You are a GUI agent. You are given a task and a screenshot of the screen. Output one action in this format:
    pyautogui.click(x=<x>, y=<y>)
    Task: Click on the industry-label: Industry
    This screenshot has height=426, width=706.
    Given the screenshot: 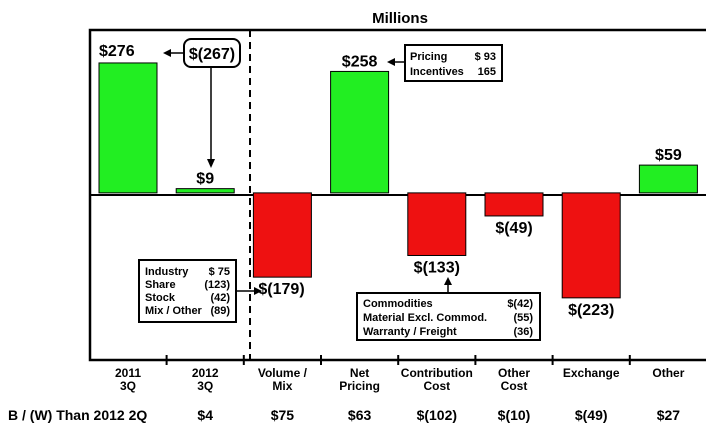 What is the action you would take?
    pyautogui.click(x=167, y=272)
    